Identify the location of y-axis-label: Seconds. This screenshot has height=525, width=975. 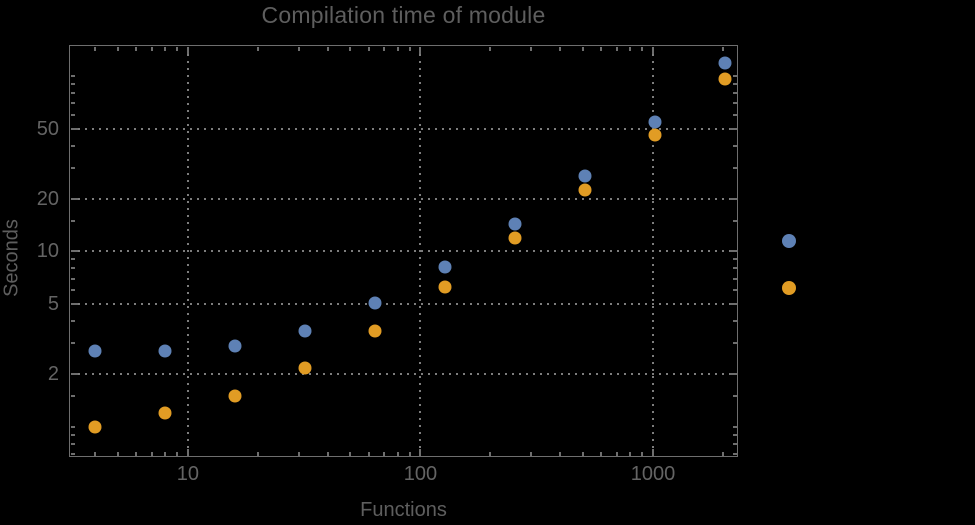
(11, 258).